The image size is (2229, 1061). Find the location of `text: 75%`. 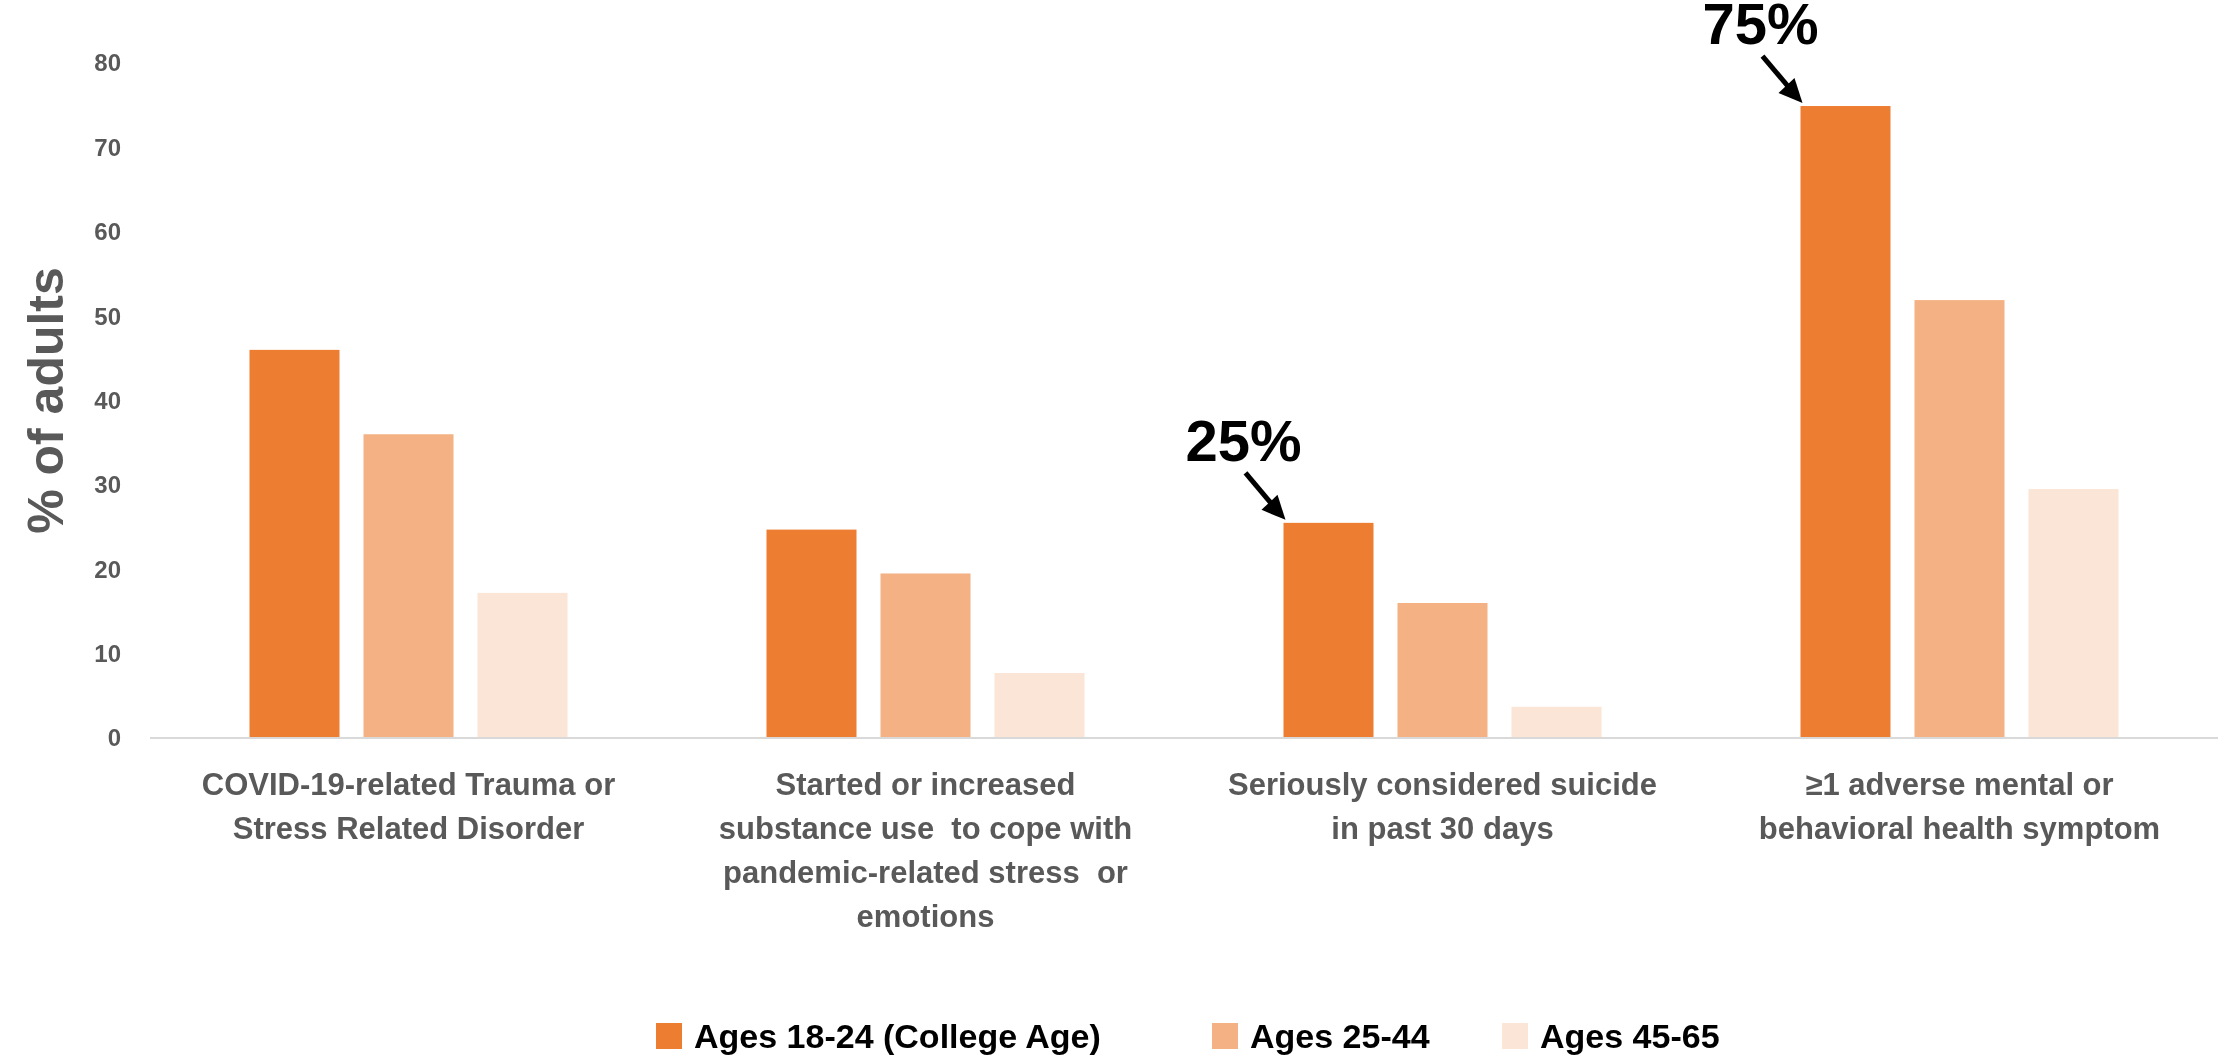

text: 75% is located at coordinates (1760, 28).